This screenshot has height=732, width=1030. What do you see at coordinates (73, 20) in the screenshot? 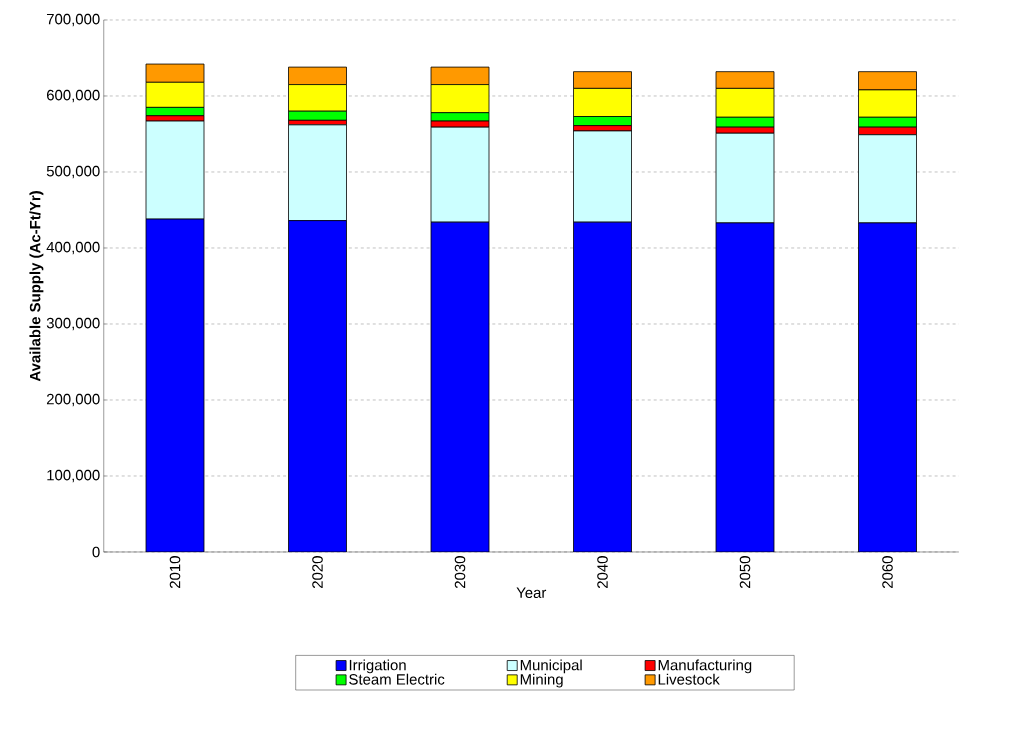
I see `y-tick-label: 700,000` at bounding box center [73, 20].